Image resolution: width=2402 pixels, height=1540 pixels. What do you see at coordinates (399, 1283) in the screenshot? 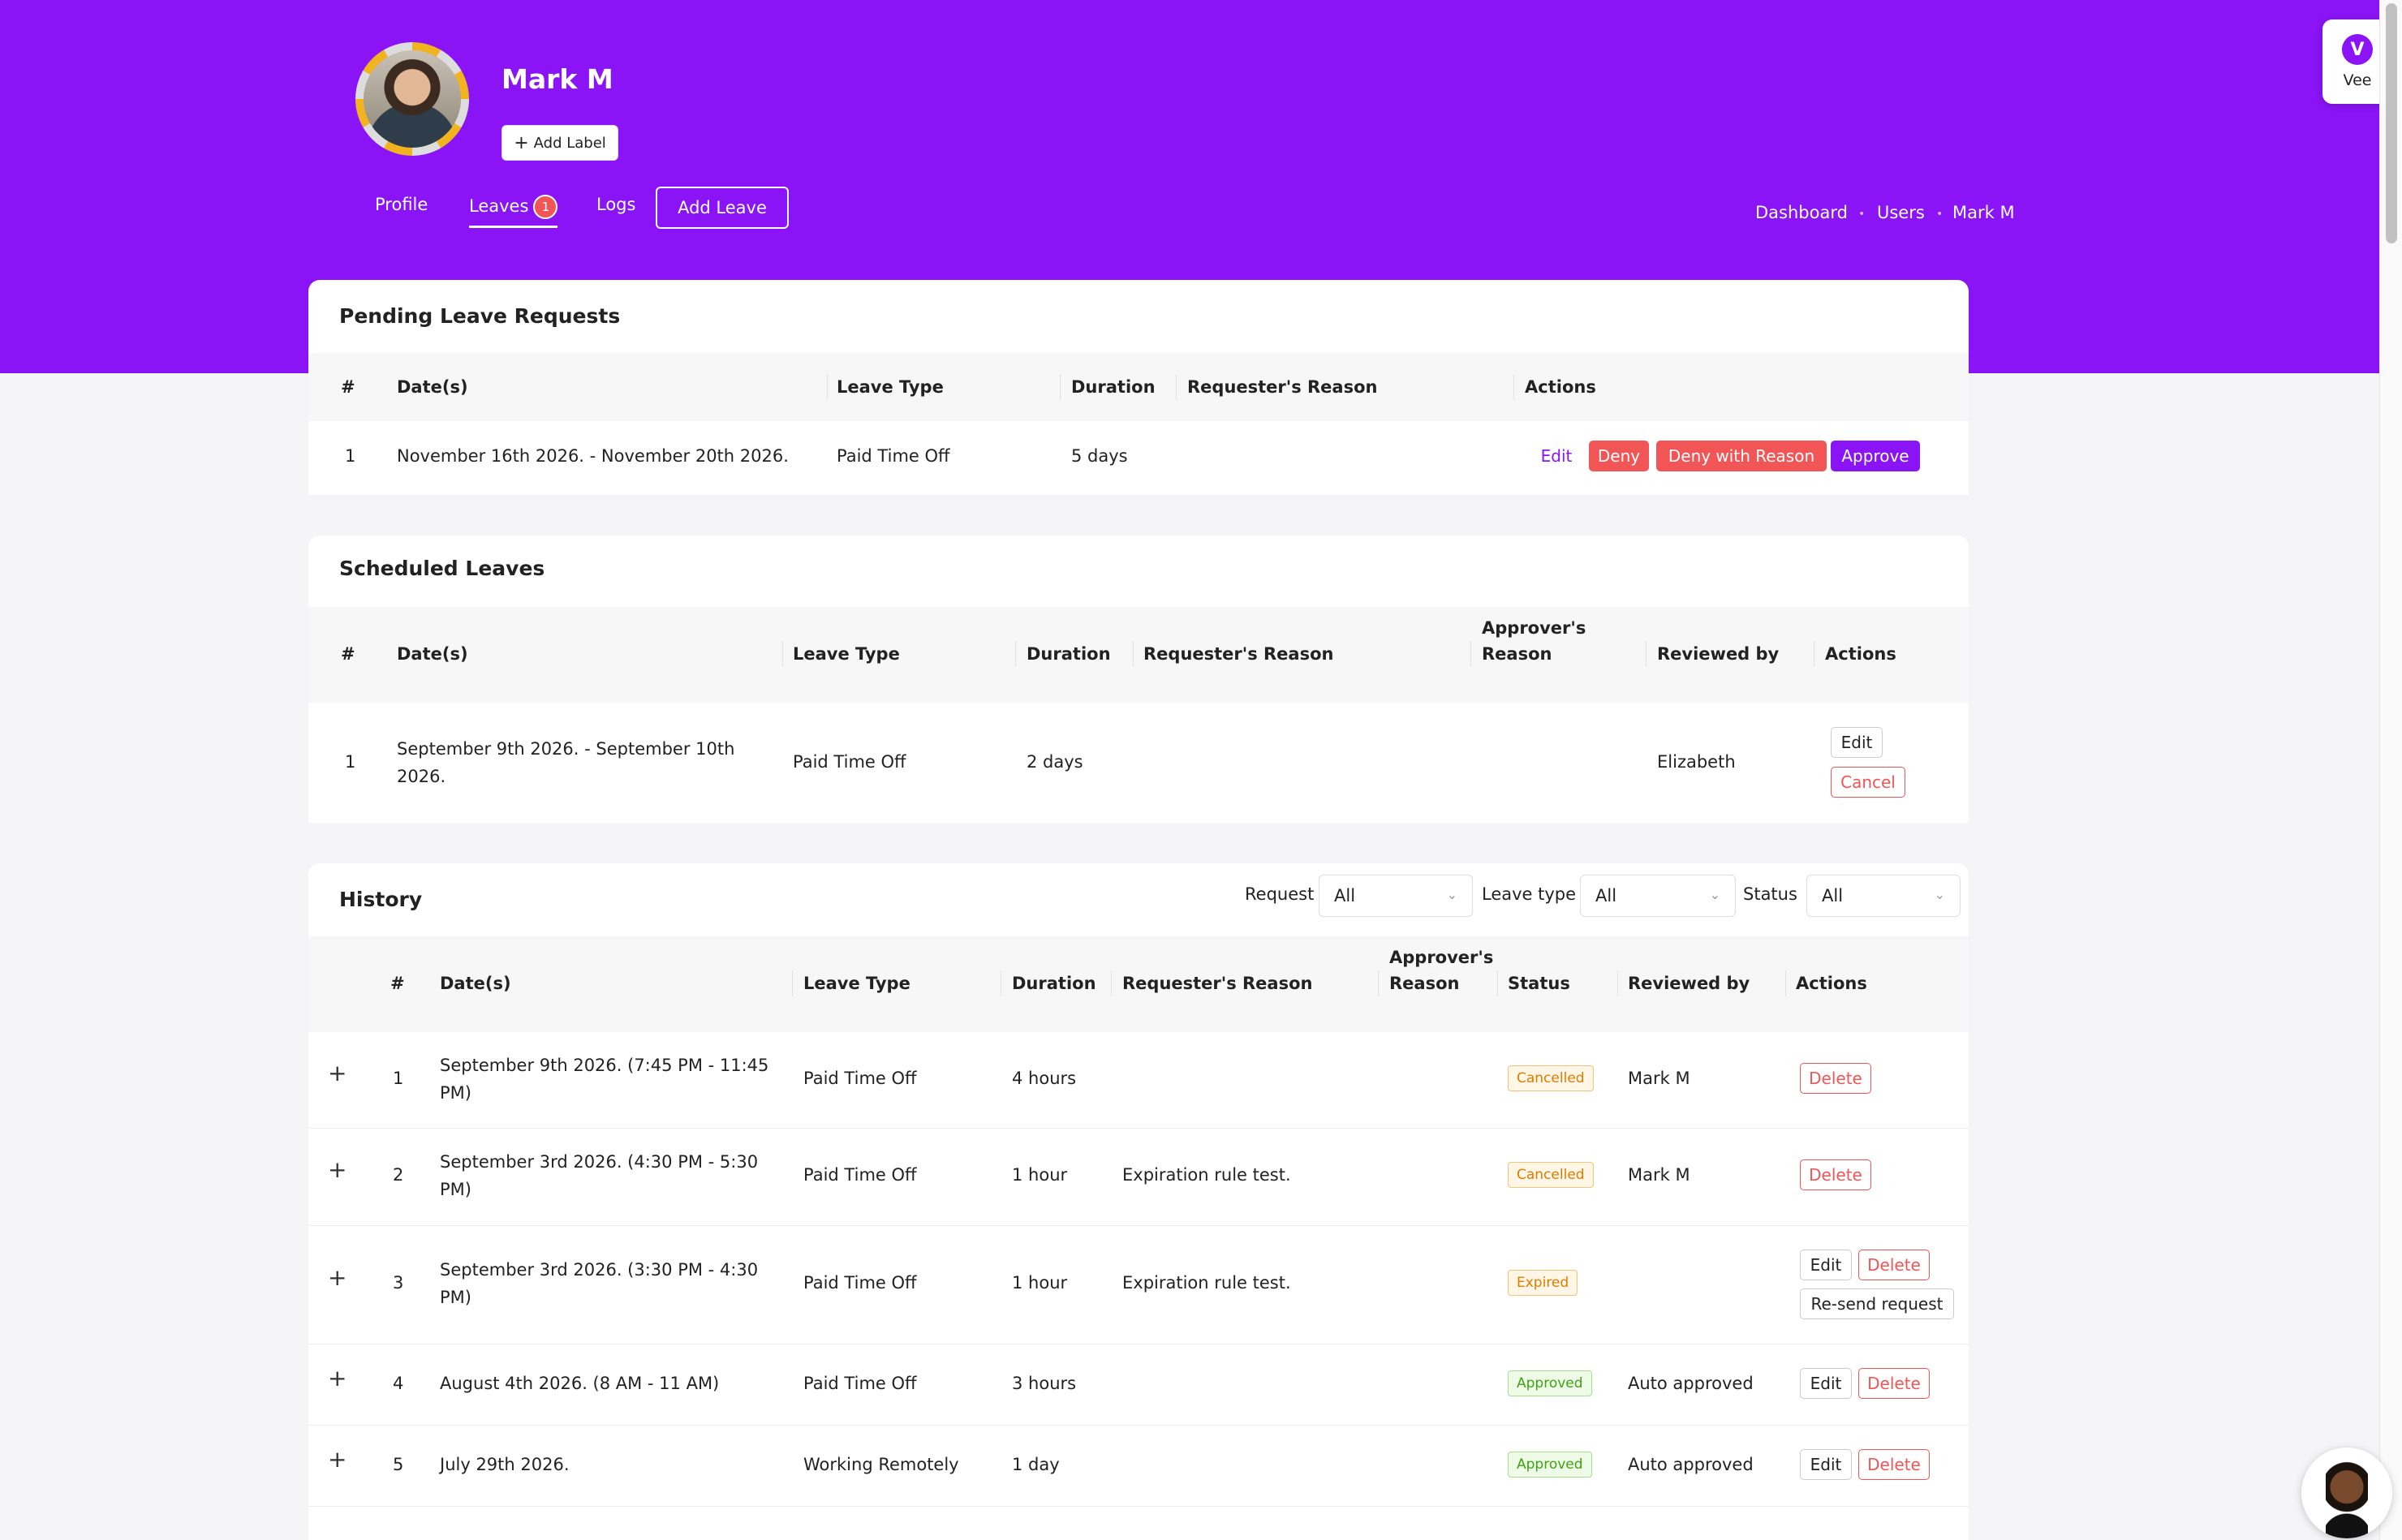
I see `history-row-number: 3` at bounding box center [399, 1283].